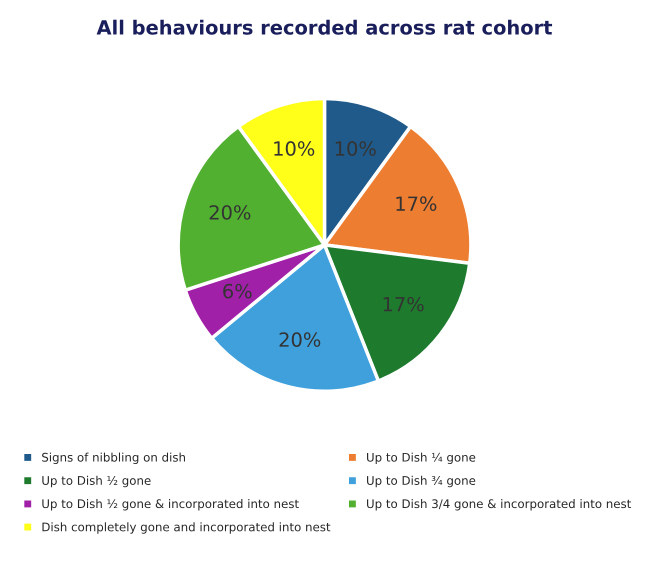 This screenshot has height=563, width=649. What do you see at coordinates (421, 482) in the screenshot?
I see `legend-label: Up to Dish ¾ gone` at bounding box center [421, 482].